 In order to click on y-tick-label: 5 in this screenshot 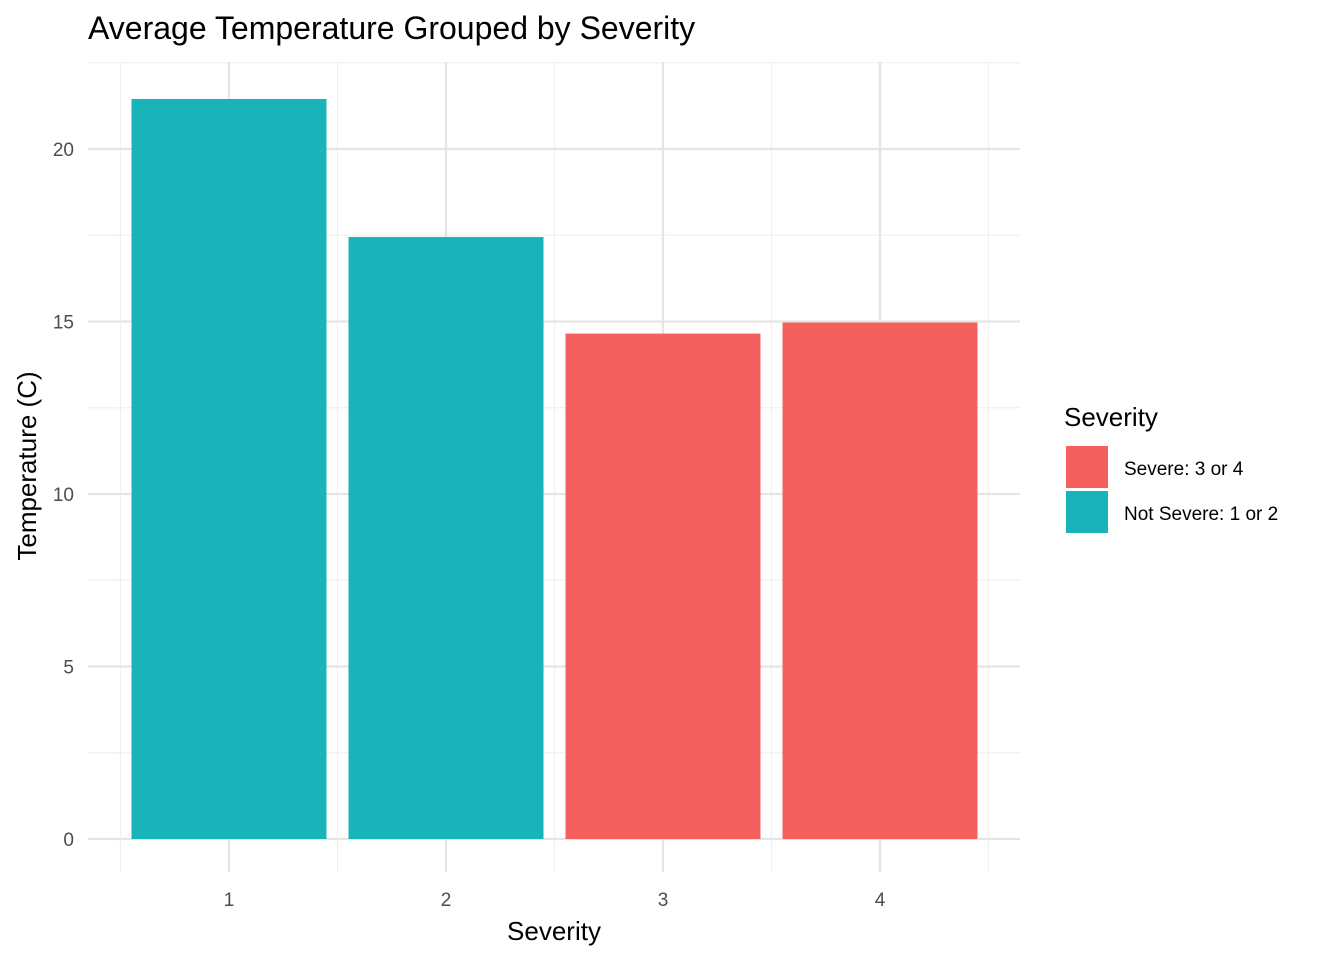, I will do `click(68, 668)`.